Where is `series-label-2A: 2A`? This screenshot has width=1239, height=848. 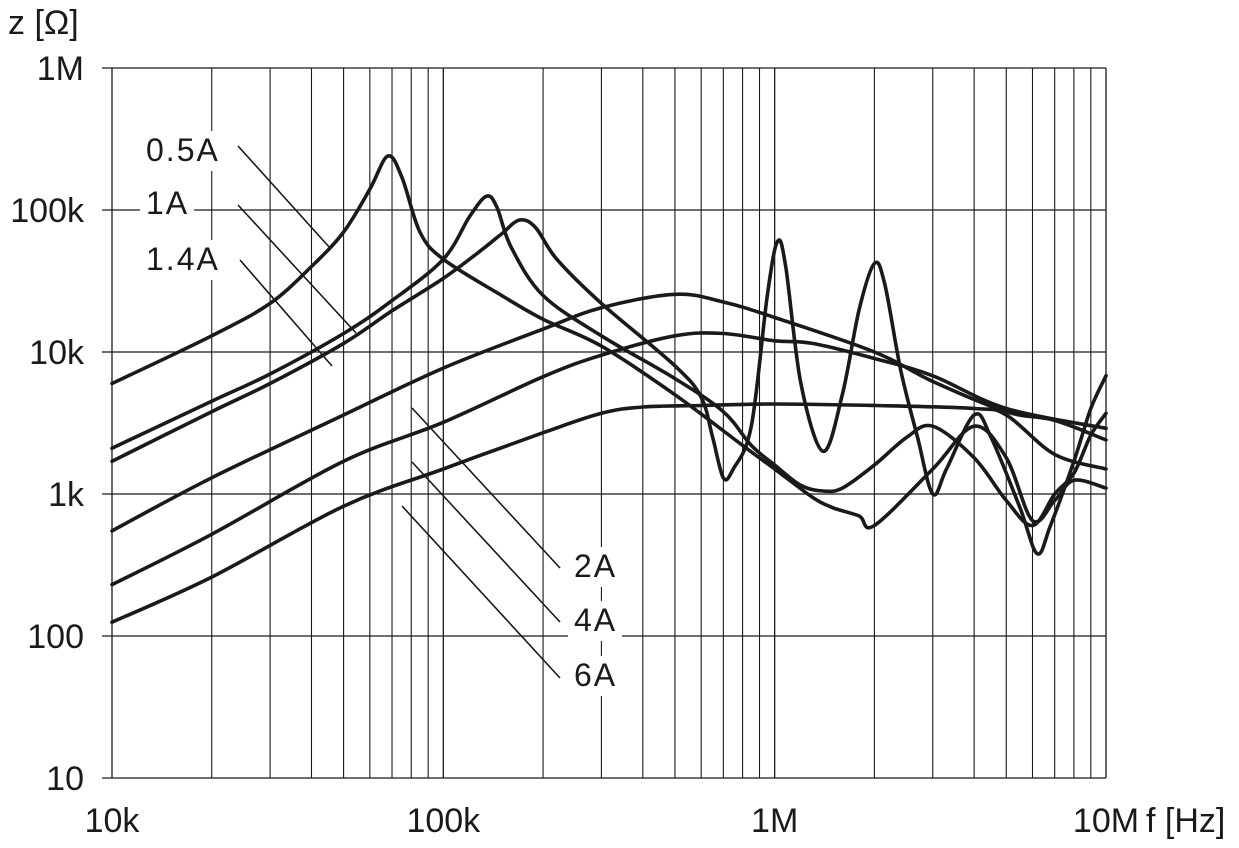 series-label-2A: 2A is located at coordinates (595, 566).